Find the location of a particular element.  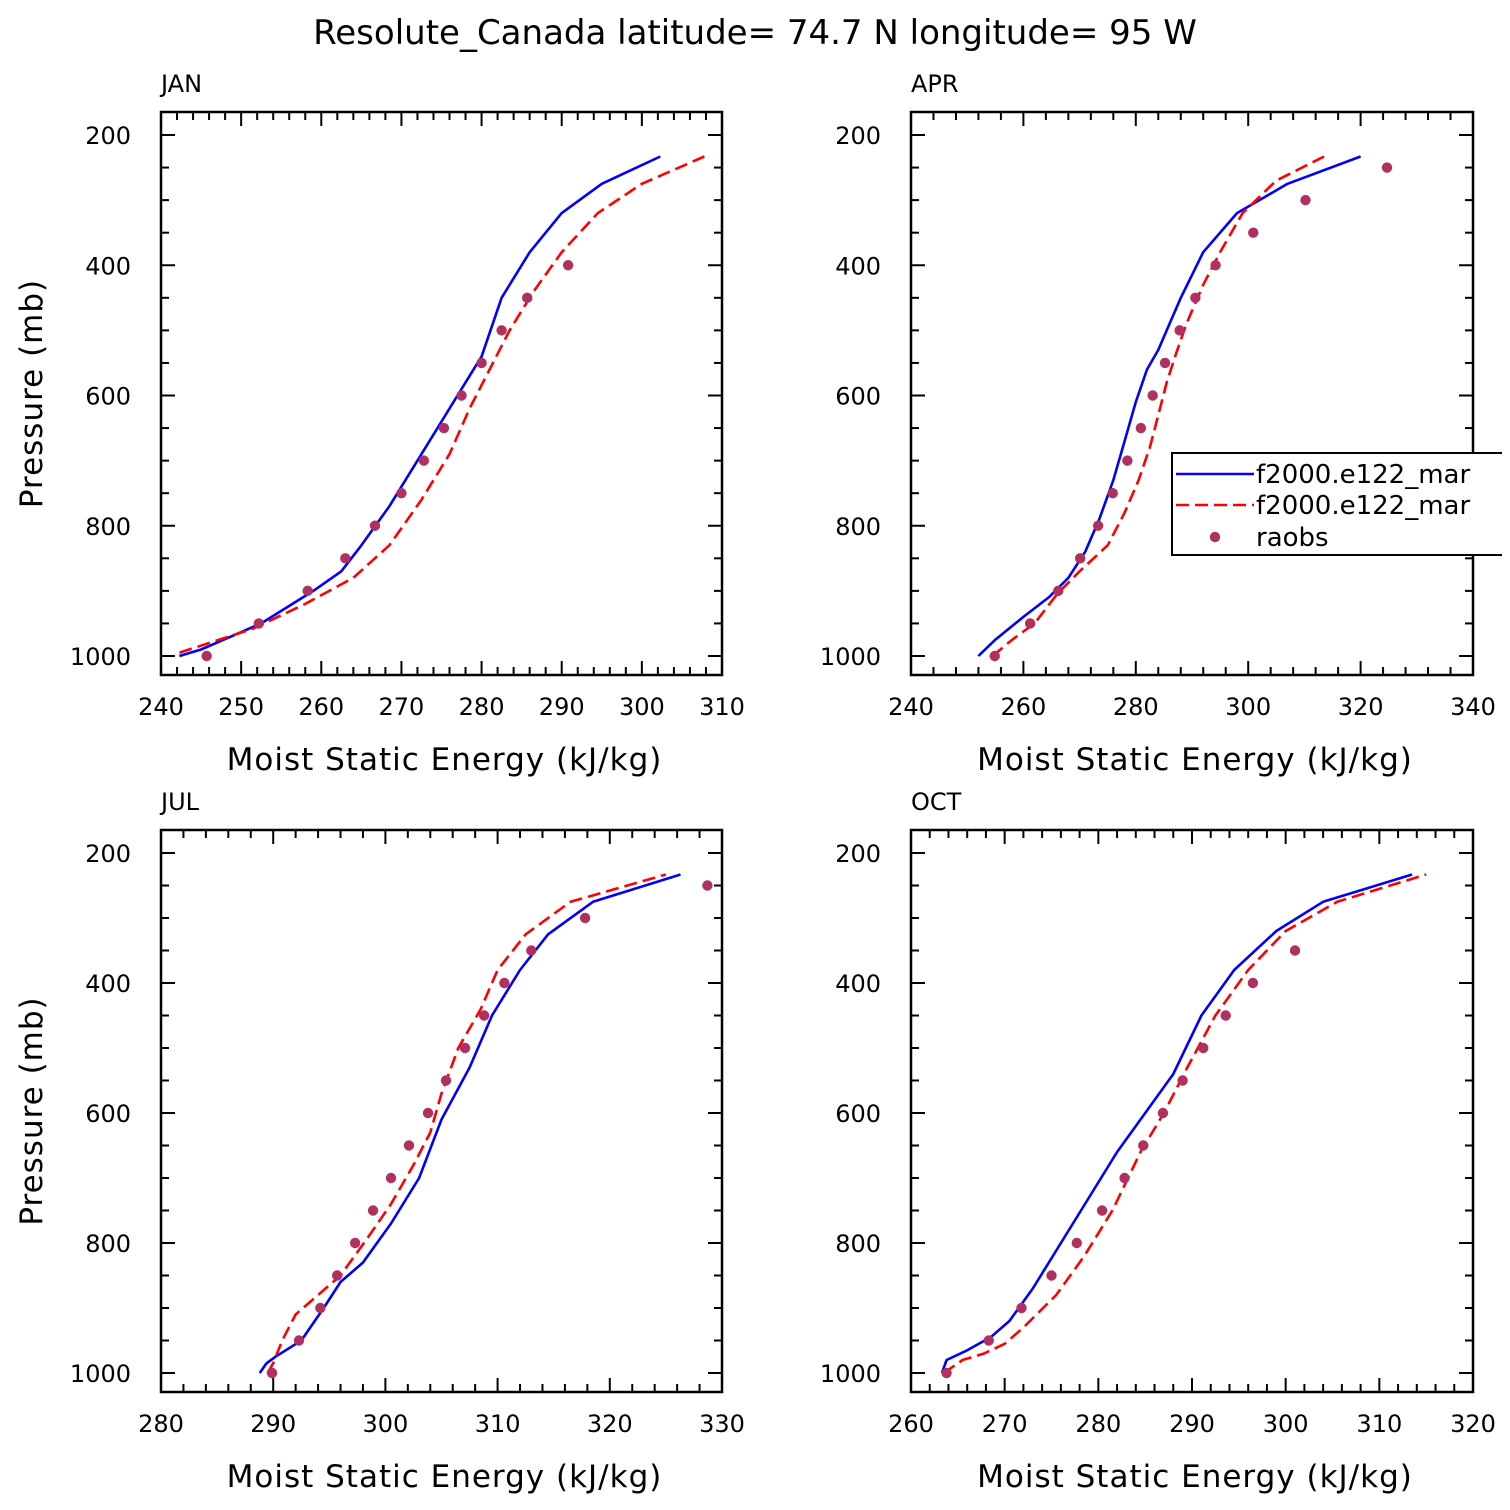

x-tick-label: 250 is located at coordinates (241, 707).